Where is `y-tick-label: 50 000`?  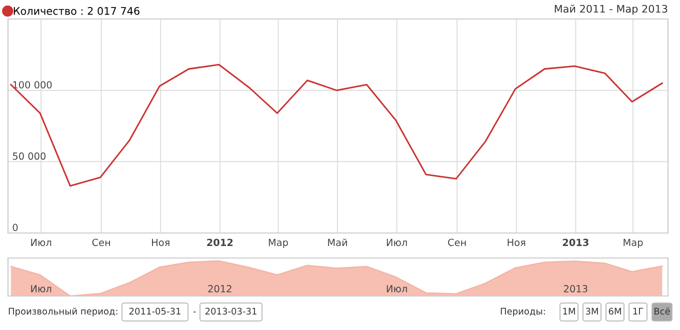 y-tick-label: 50 000 is located at coordinates (29, 156).